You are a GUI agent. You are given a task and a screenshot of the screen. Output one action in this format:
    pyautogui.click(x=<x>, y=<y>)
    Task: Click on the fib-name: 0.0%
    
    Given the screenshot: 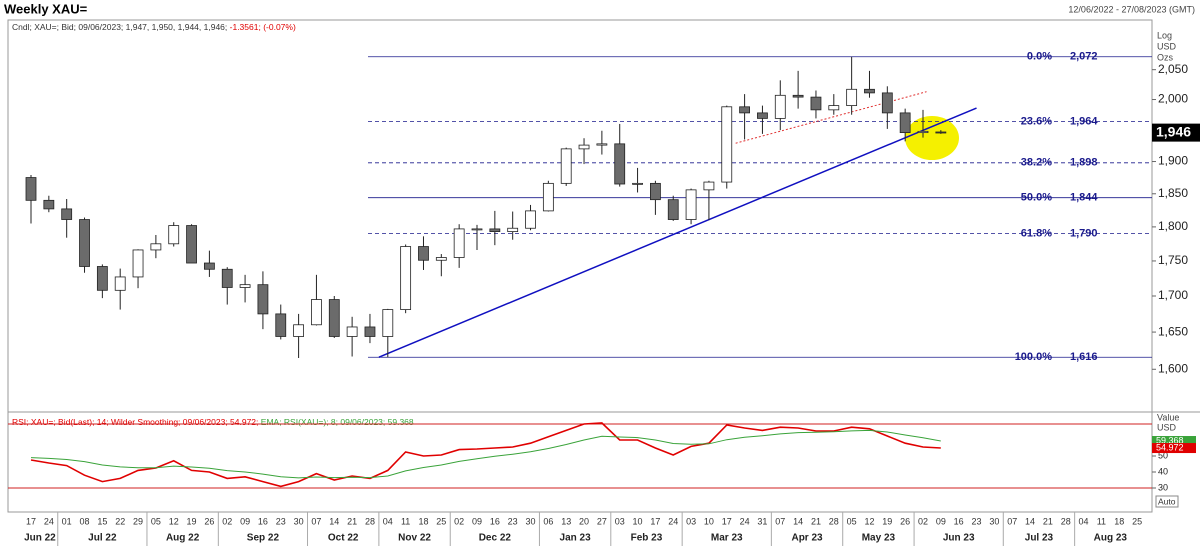 What is the action you would take?
    pyautogui.click(x=1039, y=57)
    